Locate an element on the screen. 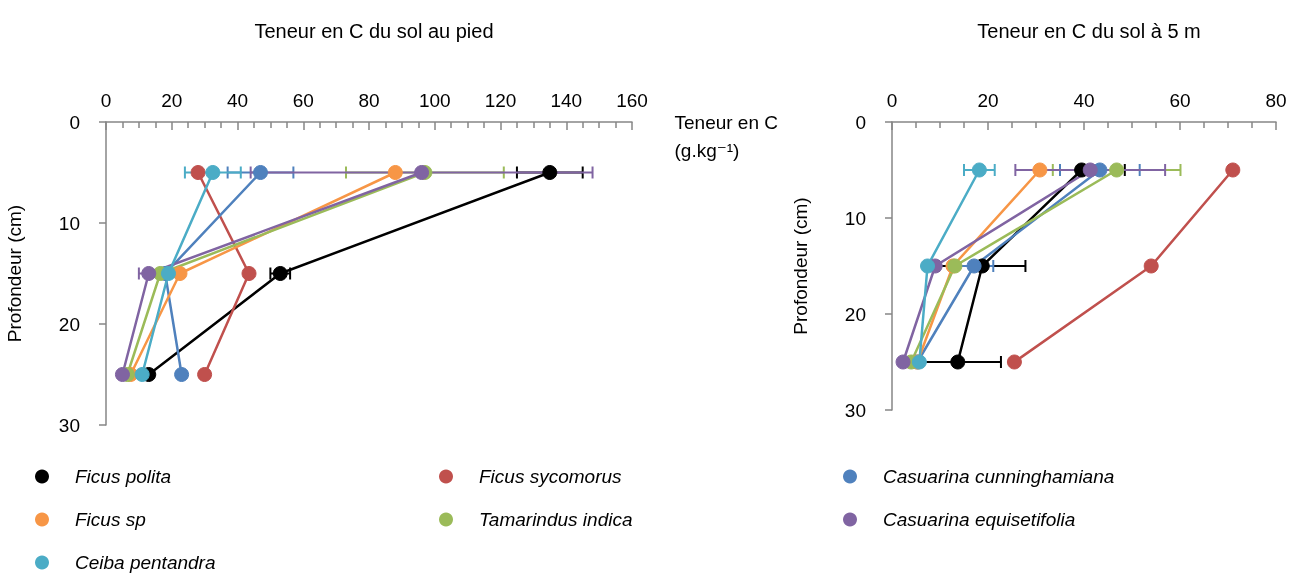  chart-title: Teneur en C du sol à 5 m is located at coordinates (1089, 31).